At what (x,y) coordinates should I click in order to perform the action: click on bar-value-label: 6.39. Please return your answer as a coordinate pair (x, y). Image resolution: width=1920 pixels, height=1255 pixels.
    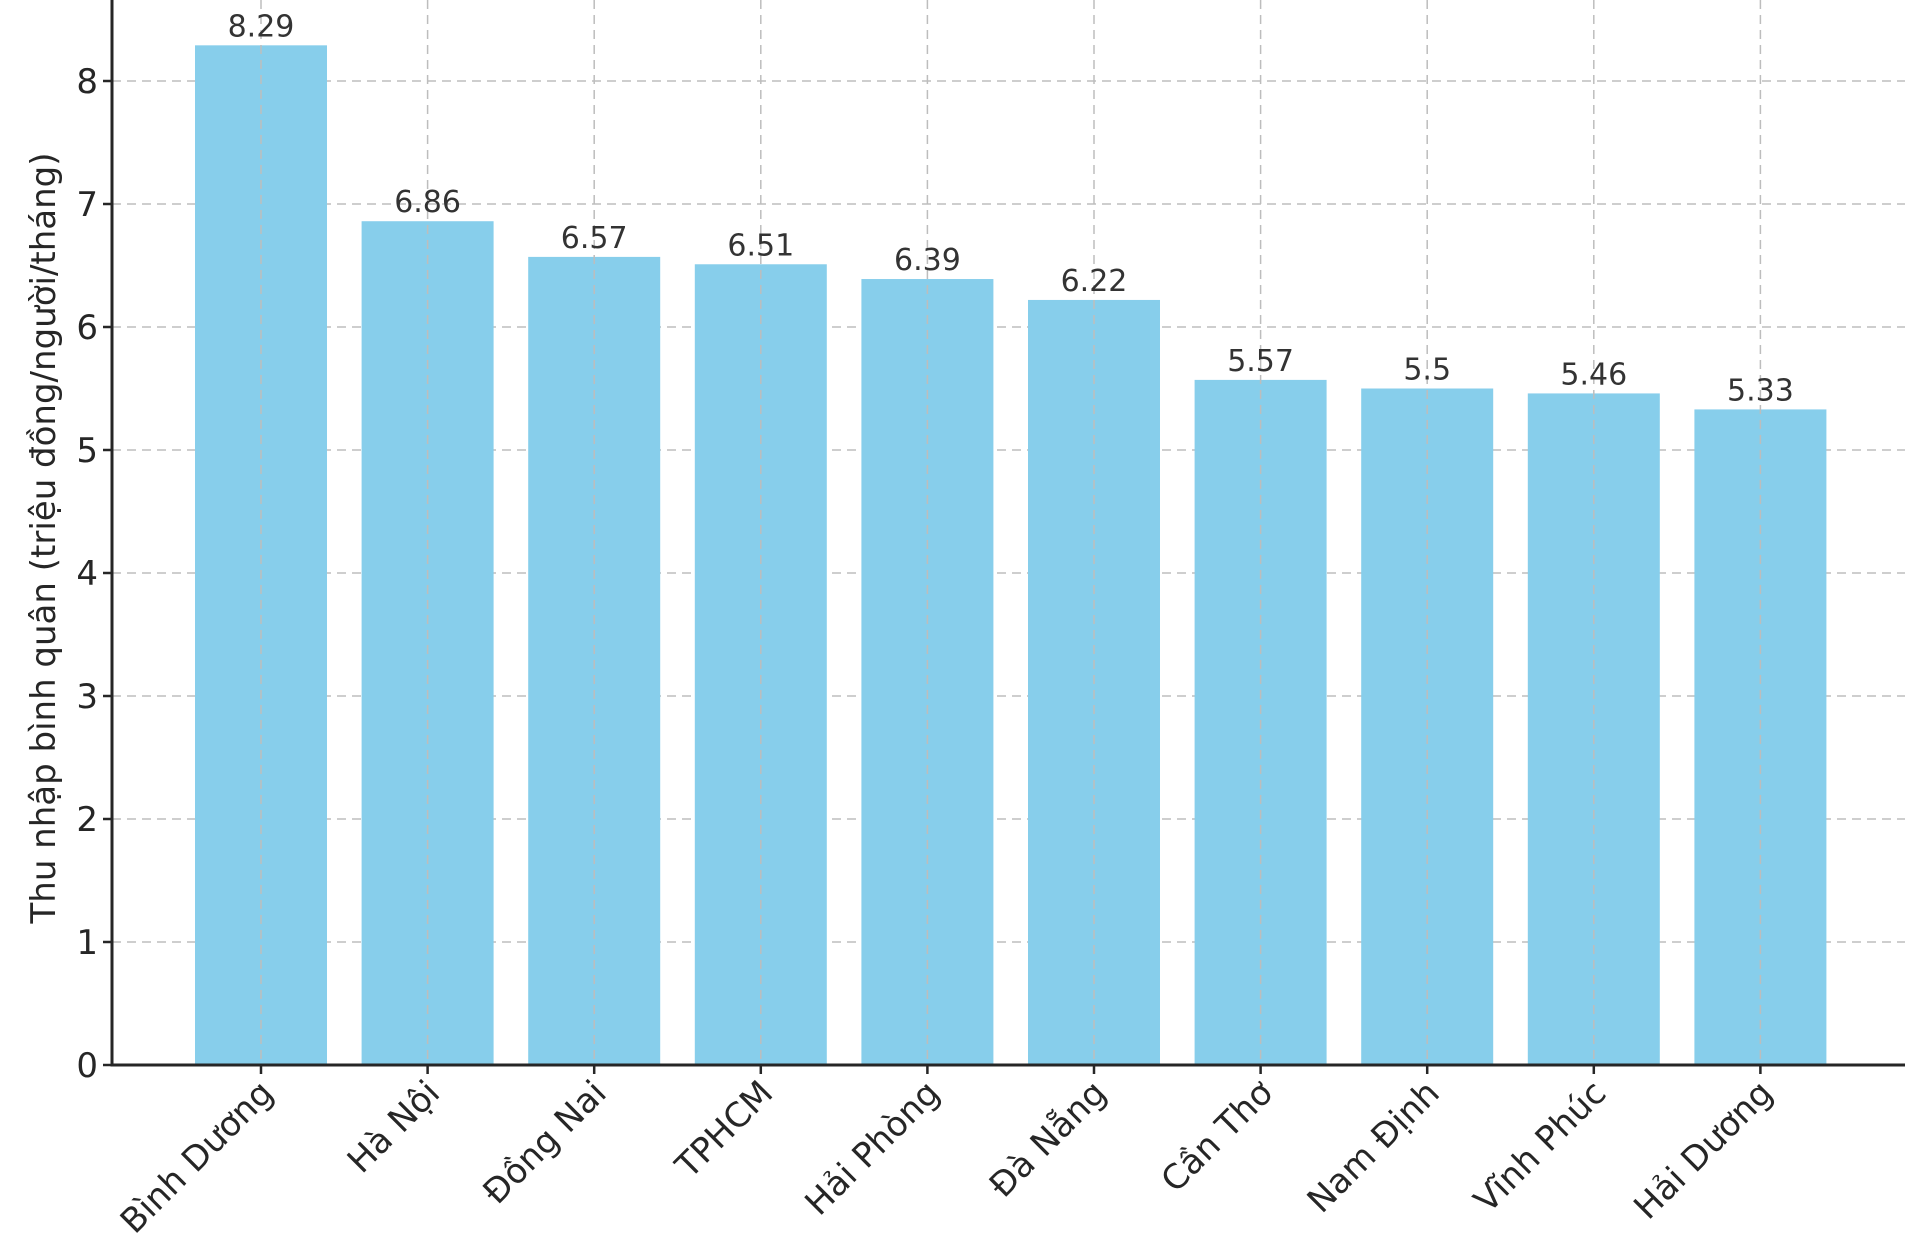
    Looking at the image, I should click on (927, 260).